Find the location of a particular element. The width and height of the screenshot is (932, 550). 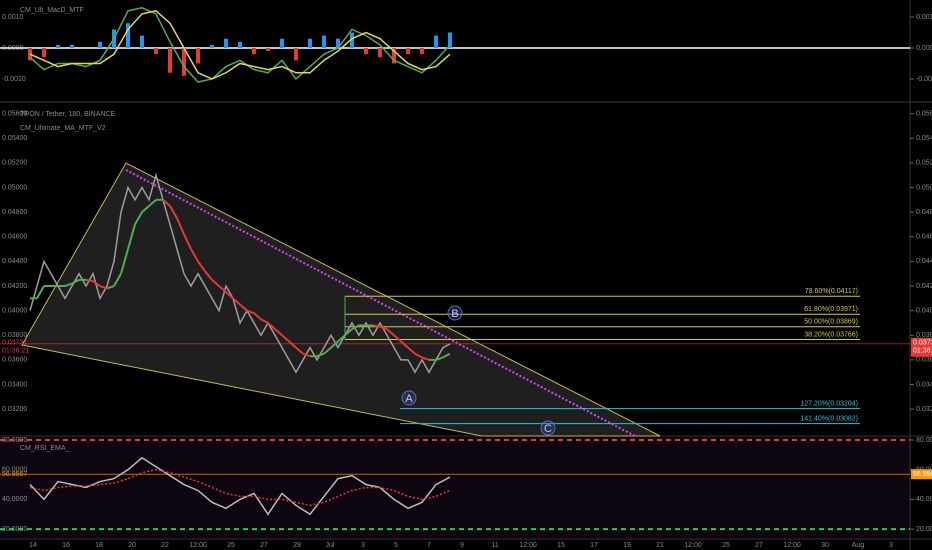

rsi-last-box is located at coordinates (921, 474).